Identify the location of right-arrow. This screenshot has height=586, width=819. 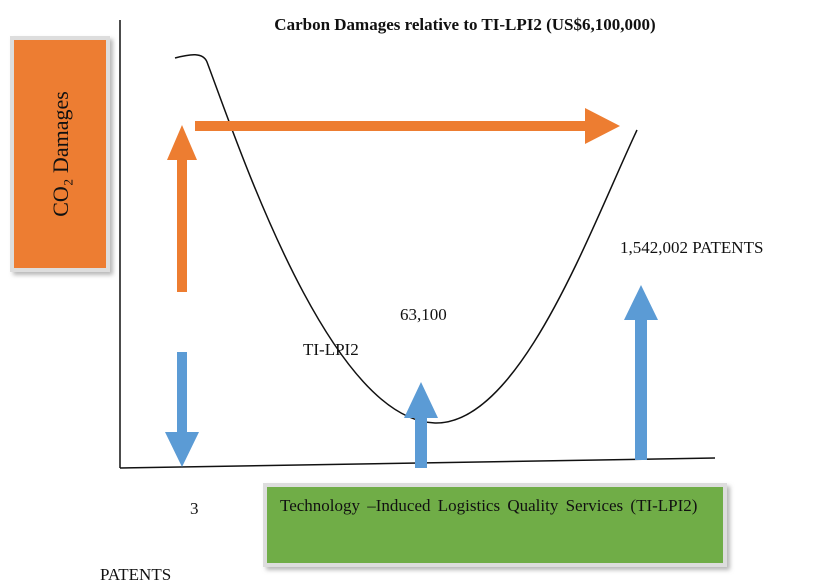
(407, 126).